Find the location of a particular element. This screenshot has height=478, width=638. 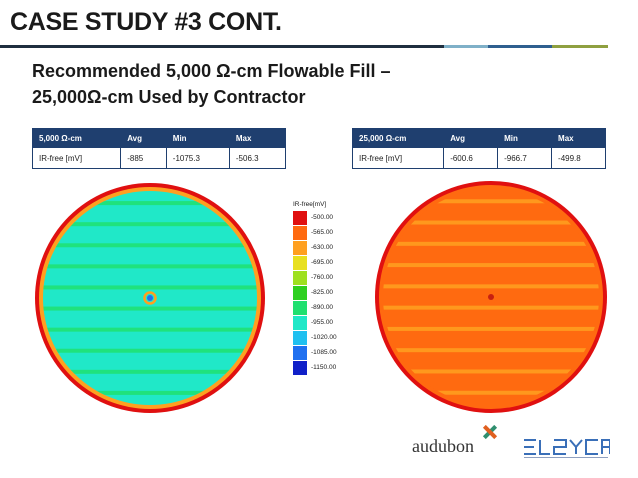

legend-item: -565.00 is located at coordinates (315, 232).